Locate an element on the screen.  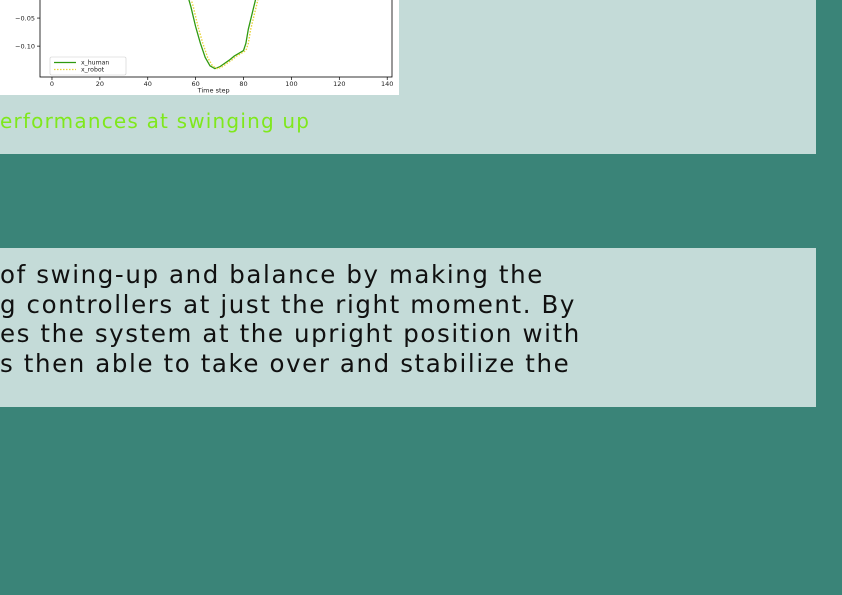
paragraph-line: of swing-up and balance by making the is located at coordinates (272, 274).